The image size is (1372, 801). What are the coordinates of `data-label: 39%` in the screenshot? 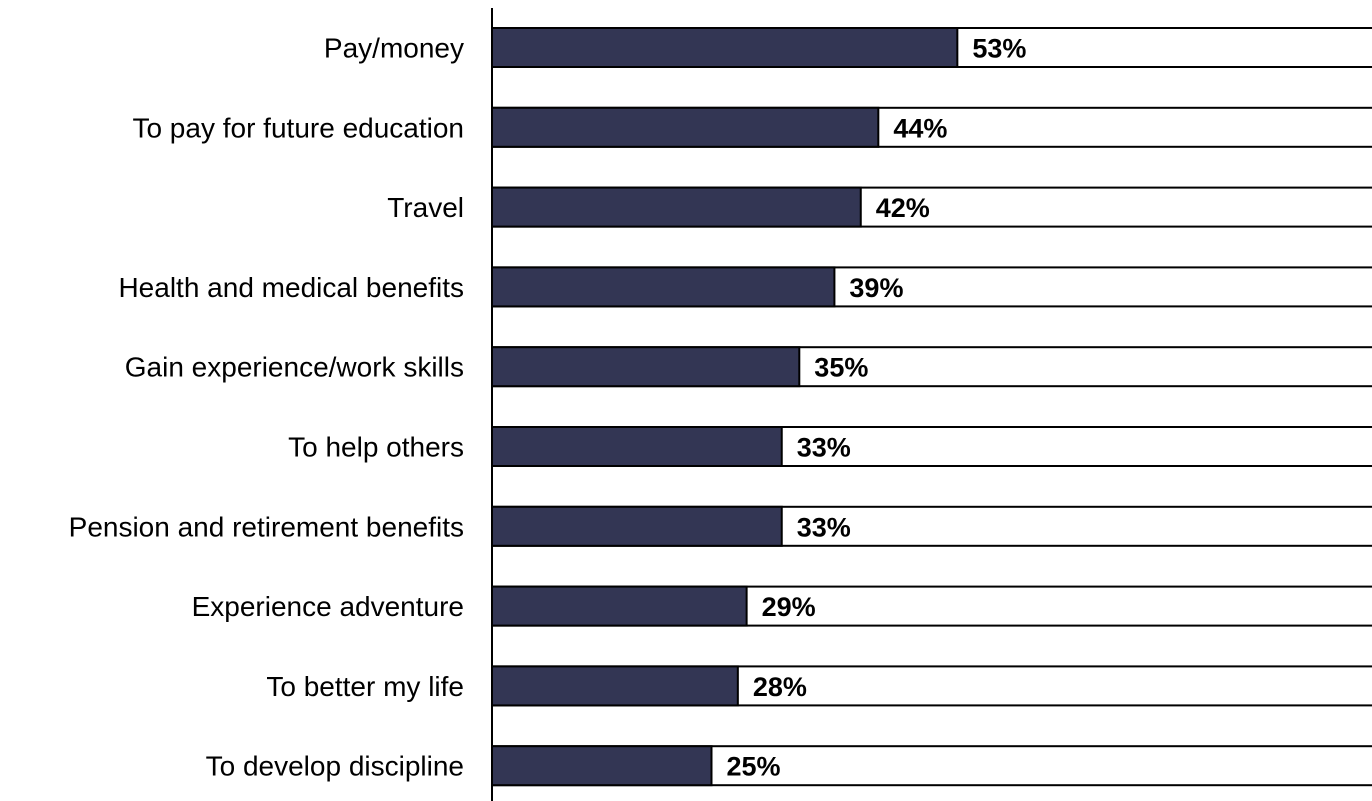 It's located at (876, 288).